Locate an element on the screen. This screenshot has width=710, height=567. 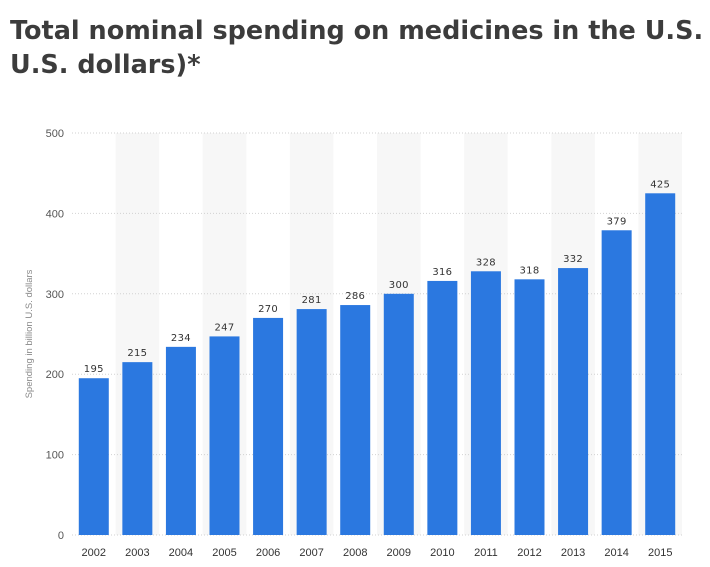
bar-2003 is located at coordinates (137, 448).